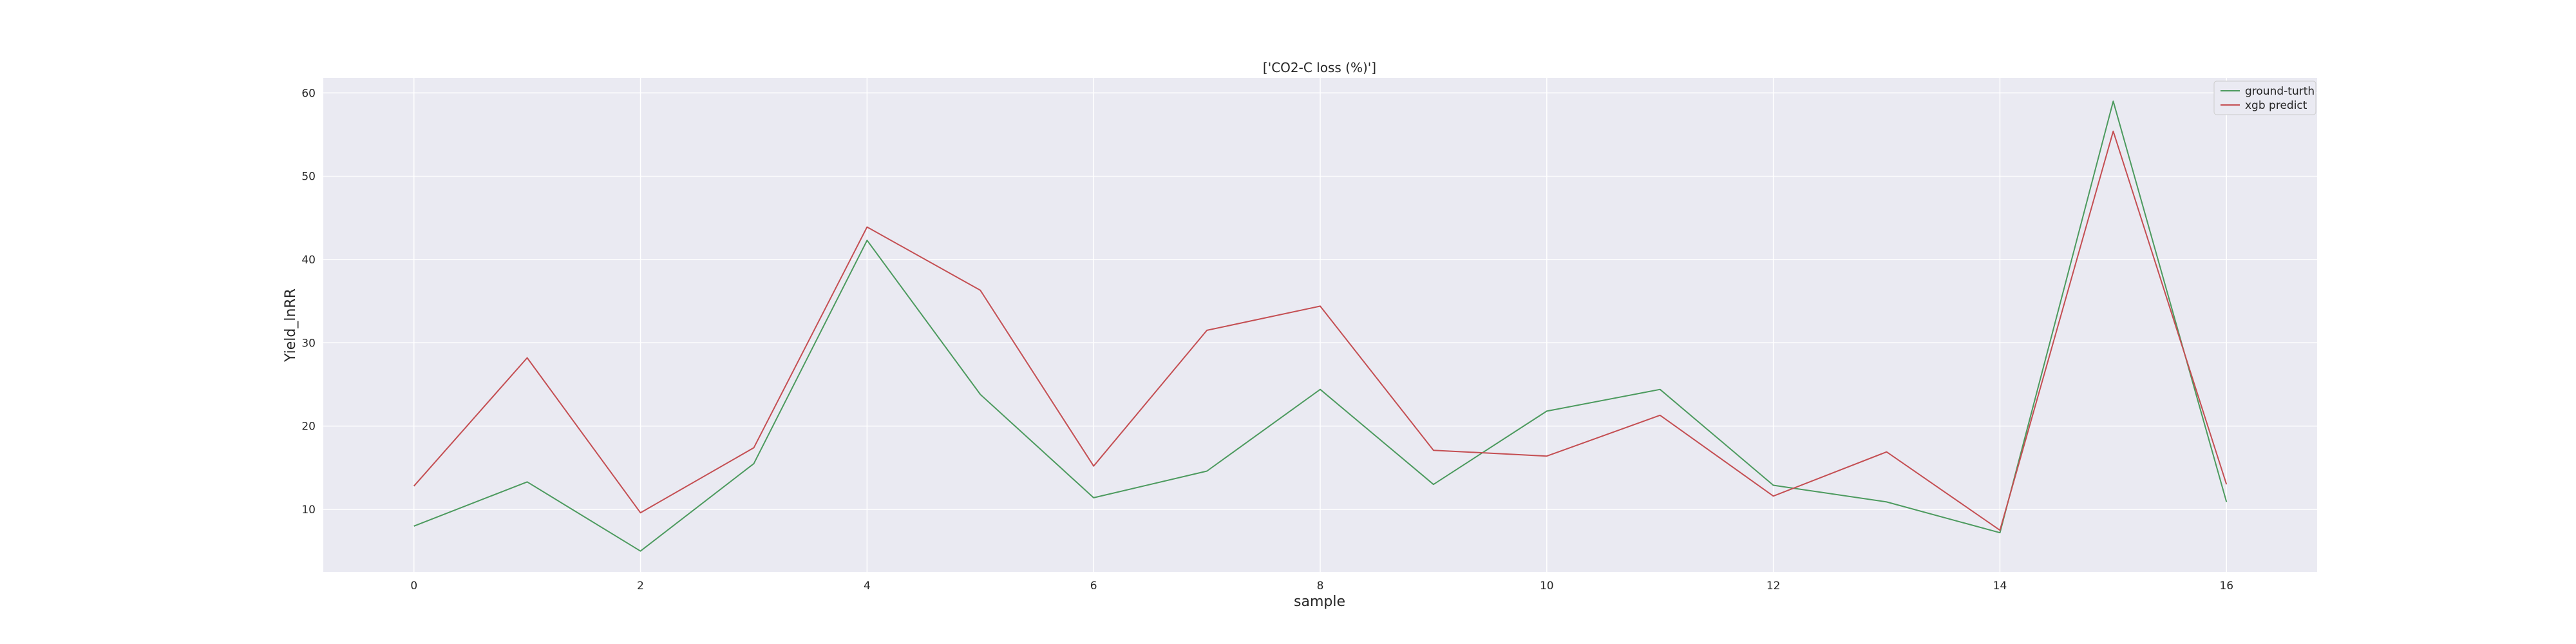 The width and height of the screenshot is (2576, 644). What do you see at coordinates (1319, 602) in the screenshot?
I see `x-axis-label: sample` at bounding box center [1319, 602].